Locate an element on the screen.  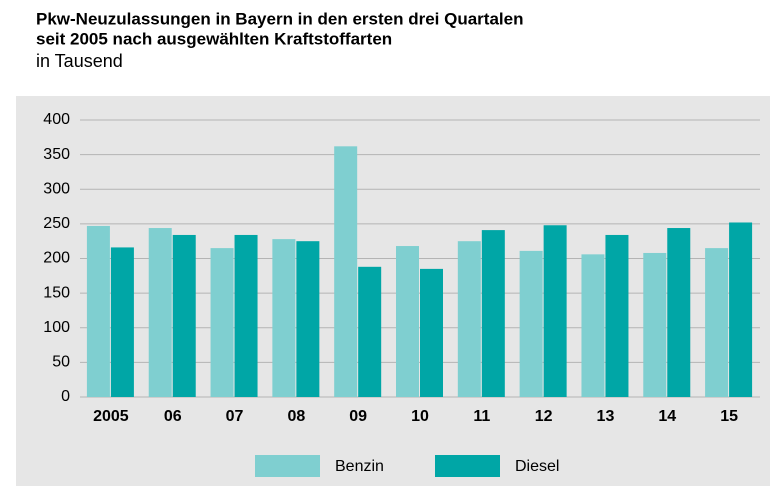
y-tick-label: 300 is located at coordinates (56, 188).